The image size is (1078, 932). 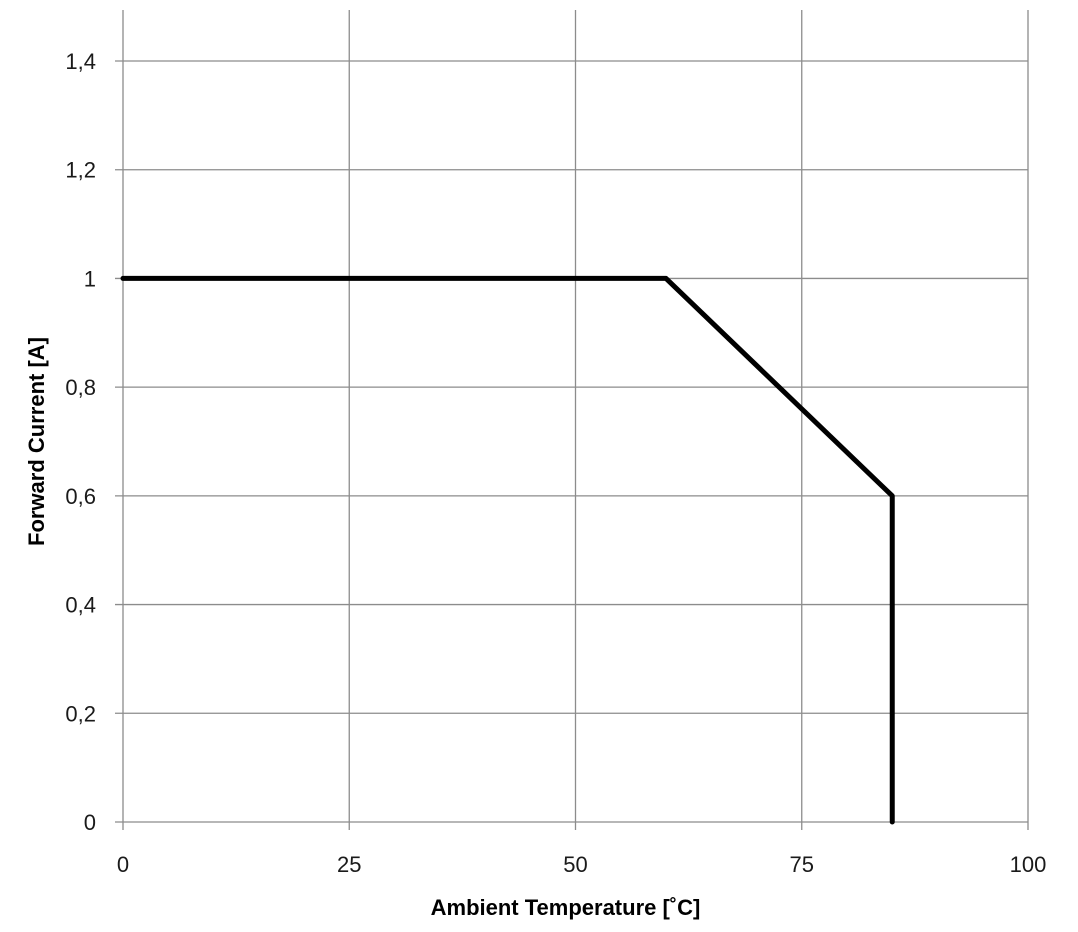 I want to click on x-tick-label: 100, so click(x=1028, y=864).